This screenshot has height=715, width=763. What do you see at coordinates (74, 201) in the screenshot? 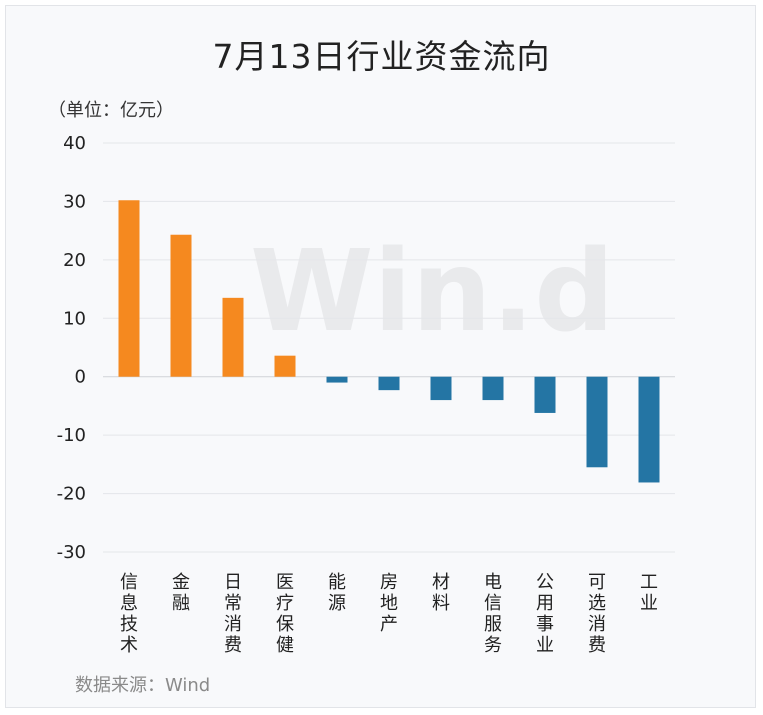
I see `y-tick-label: 30` at bounding box center [74, 201].